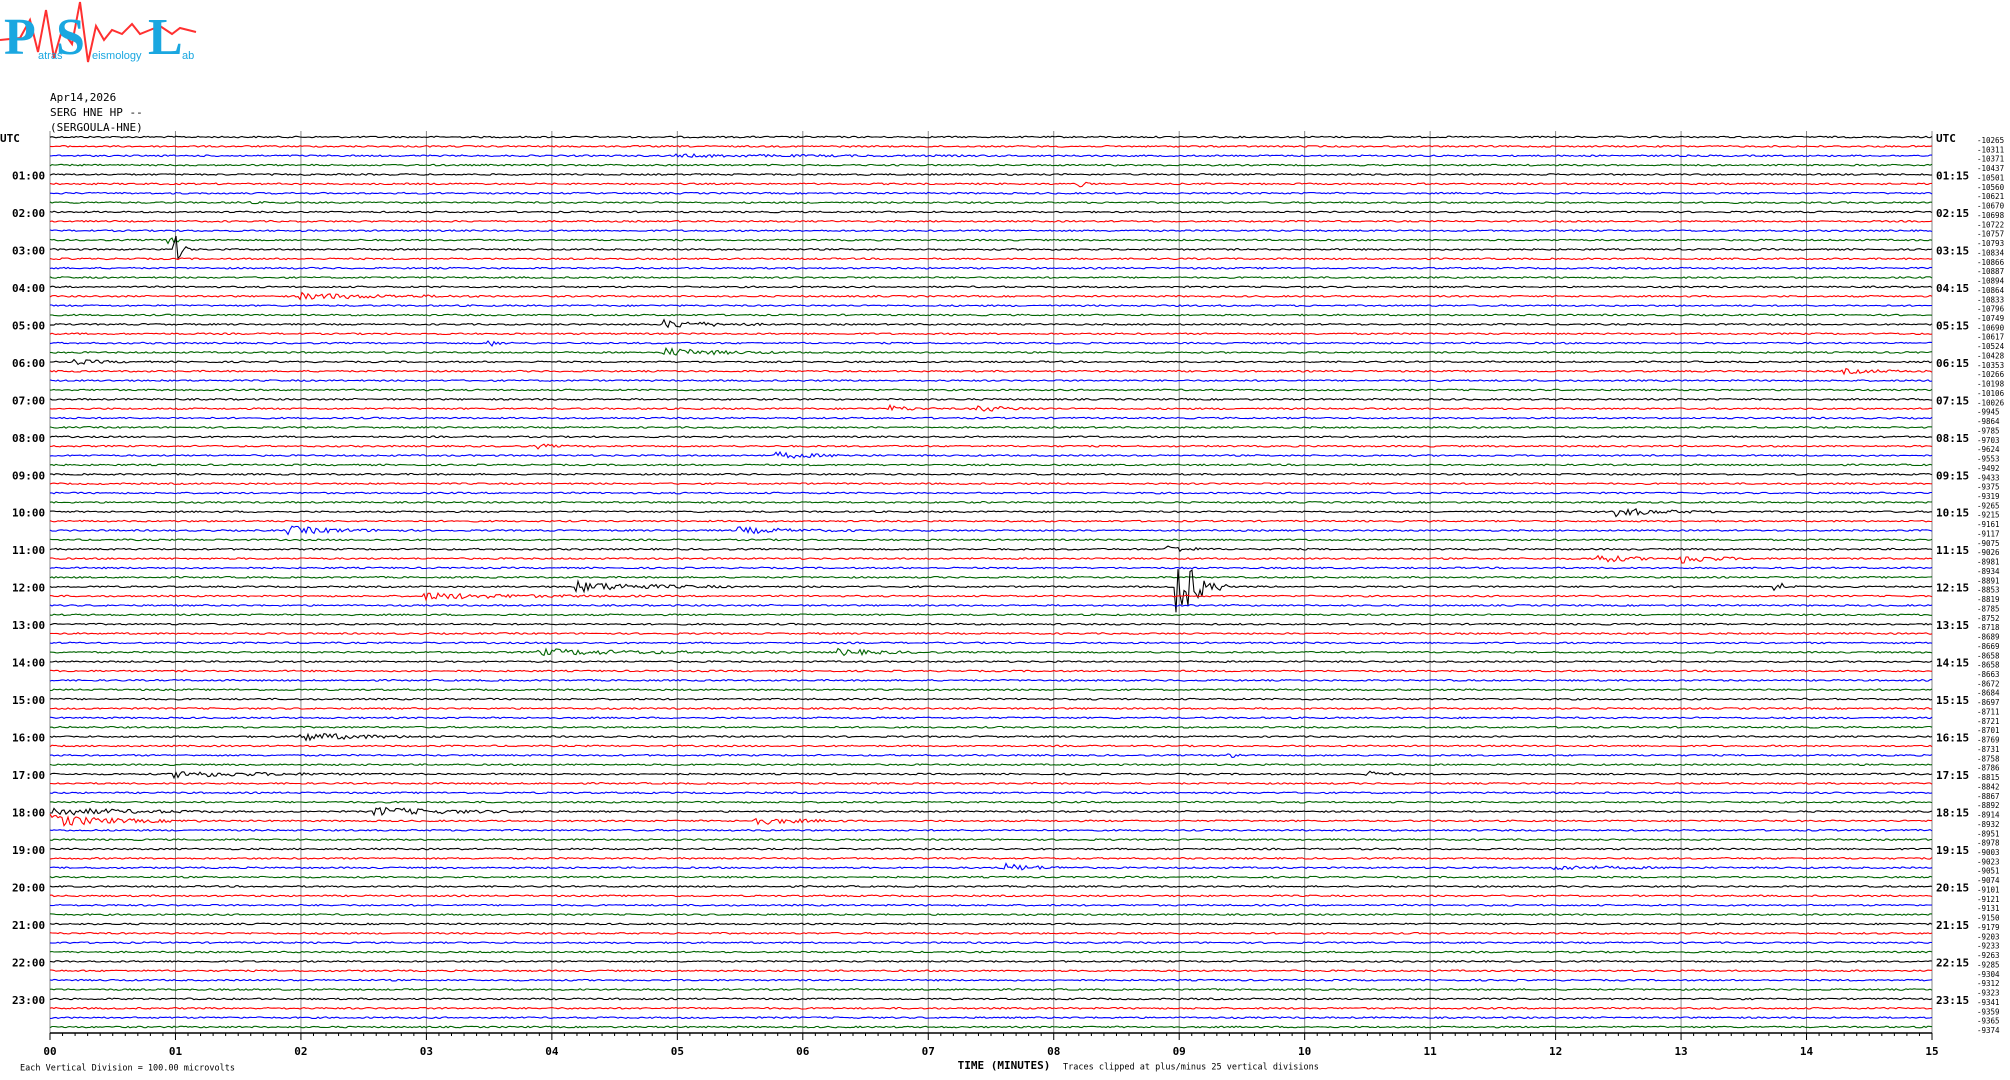 The height and width of the screenshot is (1080, 2010). Describe the element at coordinates (70, 37) in the screenshot. I see `logo-letter: S` at that location.